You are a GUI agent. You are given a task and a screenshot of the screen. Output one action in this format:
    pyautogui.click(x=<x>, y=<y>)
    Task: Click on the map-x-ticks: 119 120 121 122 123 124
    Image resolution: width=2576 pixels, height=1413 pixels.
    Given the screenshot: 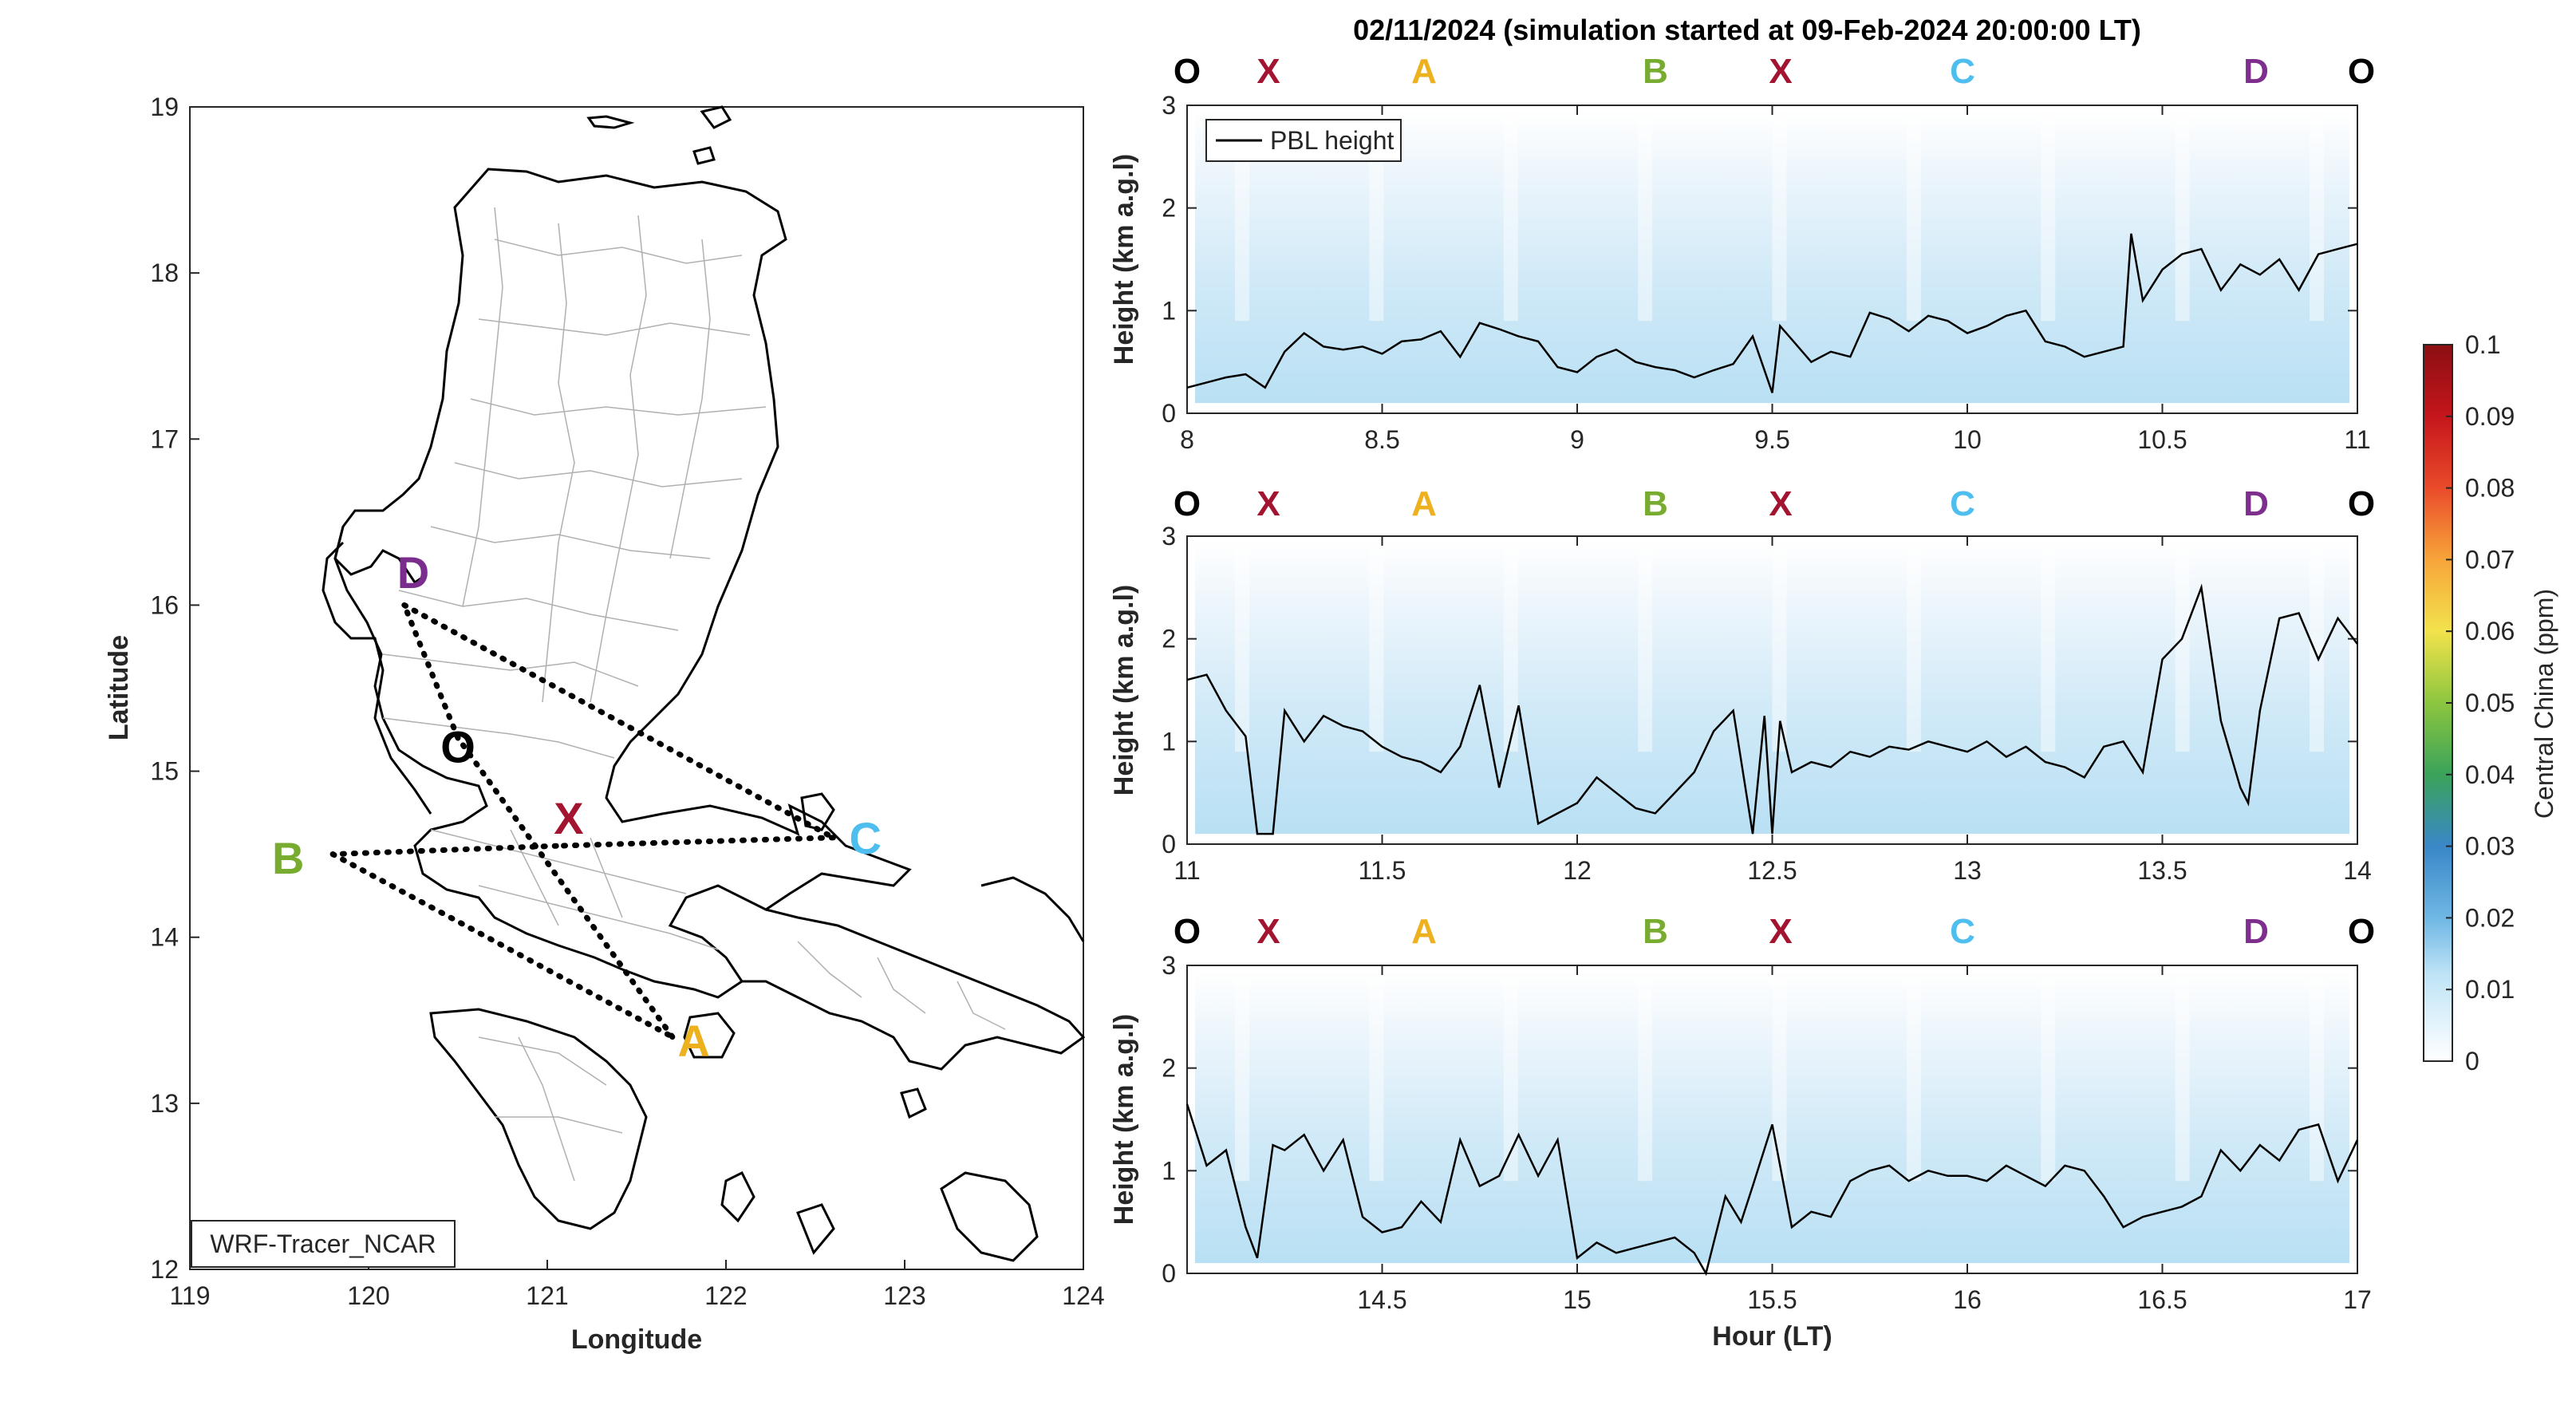 What is the action you would take?
    pyautogui.click(x=637, y=1285)
    